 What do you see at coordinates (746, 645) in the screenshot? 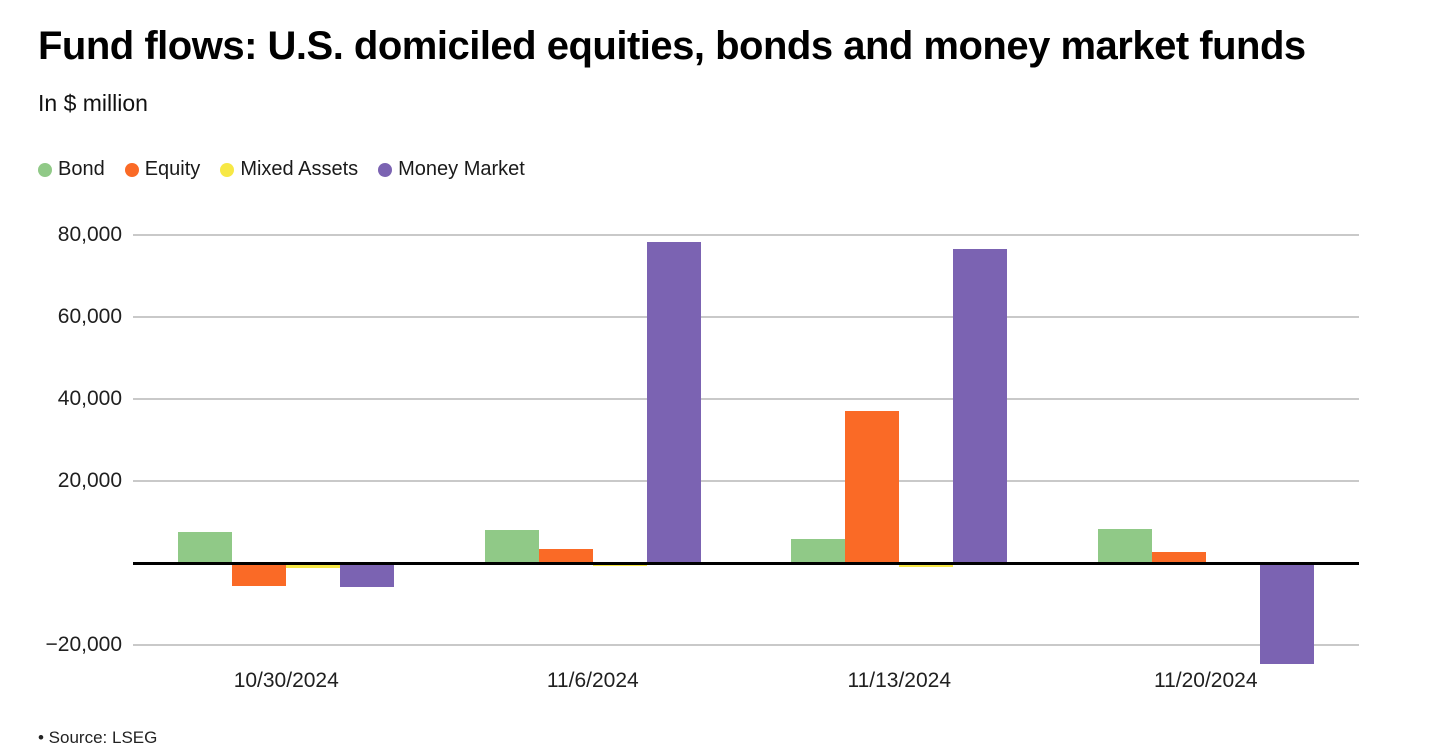
I see `gridline--20-000` at bounding box center [746, 645].